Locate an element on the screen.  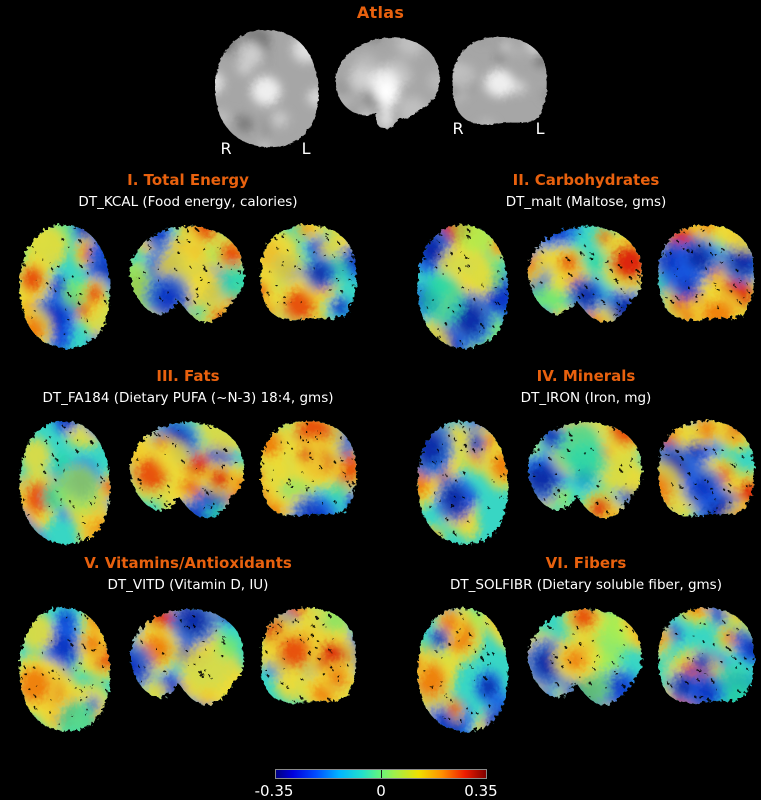
atlas-axial-view: R L is located at coordinates (266, 92).